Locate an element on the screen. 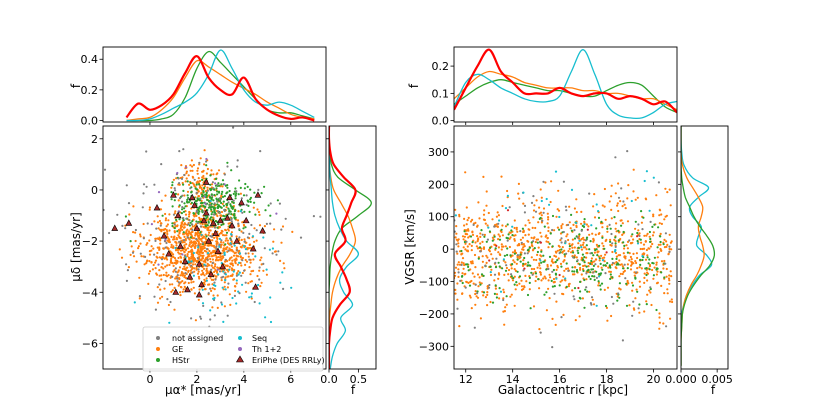 Image resolution: width=830 pixels, height=415 pixels. distance-velocity-xtick-label-4: 20 is located at coordinates (654, 379).